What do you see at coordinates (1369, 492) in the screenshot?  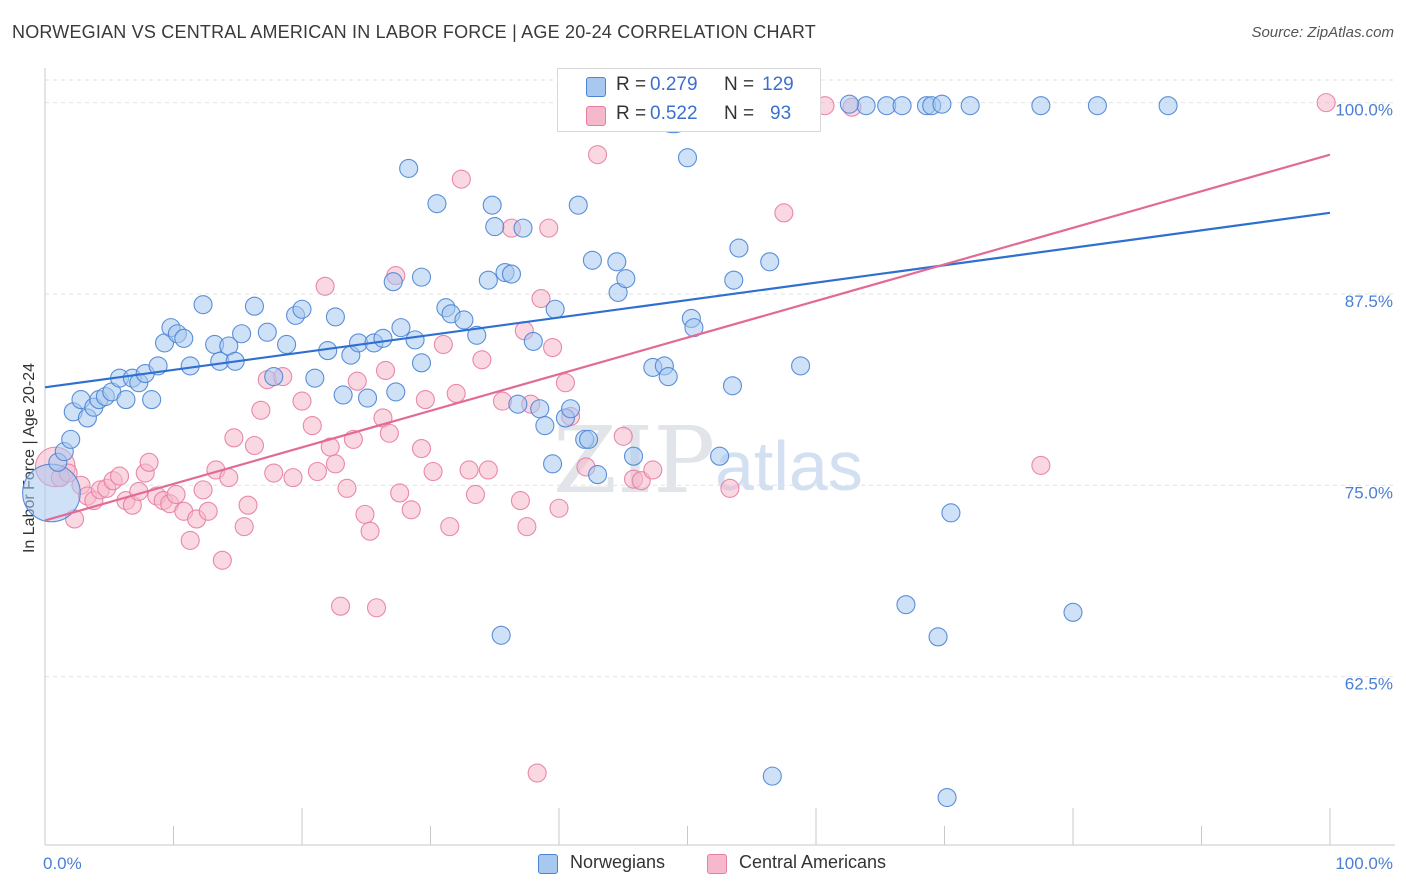 I see `y-tick-label: 75.0%` at bounding box center [1369, 492].